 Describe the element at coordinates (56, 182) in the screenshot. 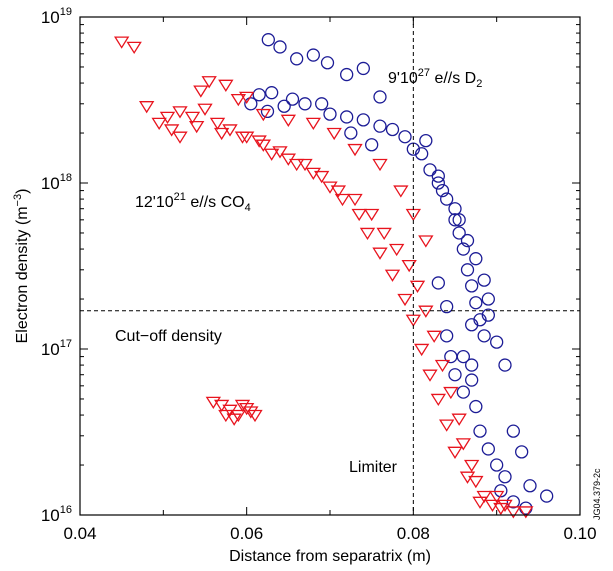

I see `y-tick-label: 1018` at that location.